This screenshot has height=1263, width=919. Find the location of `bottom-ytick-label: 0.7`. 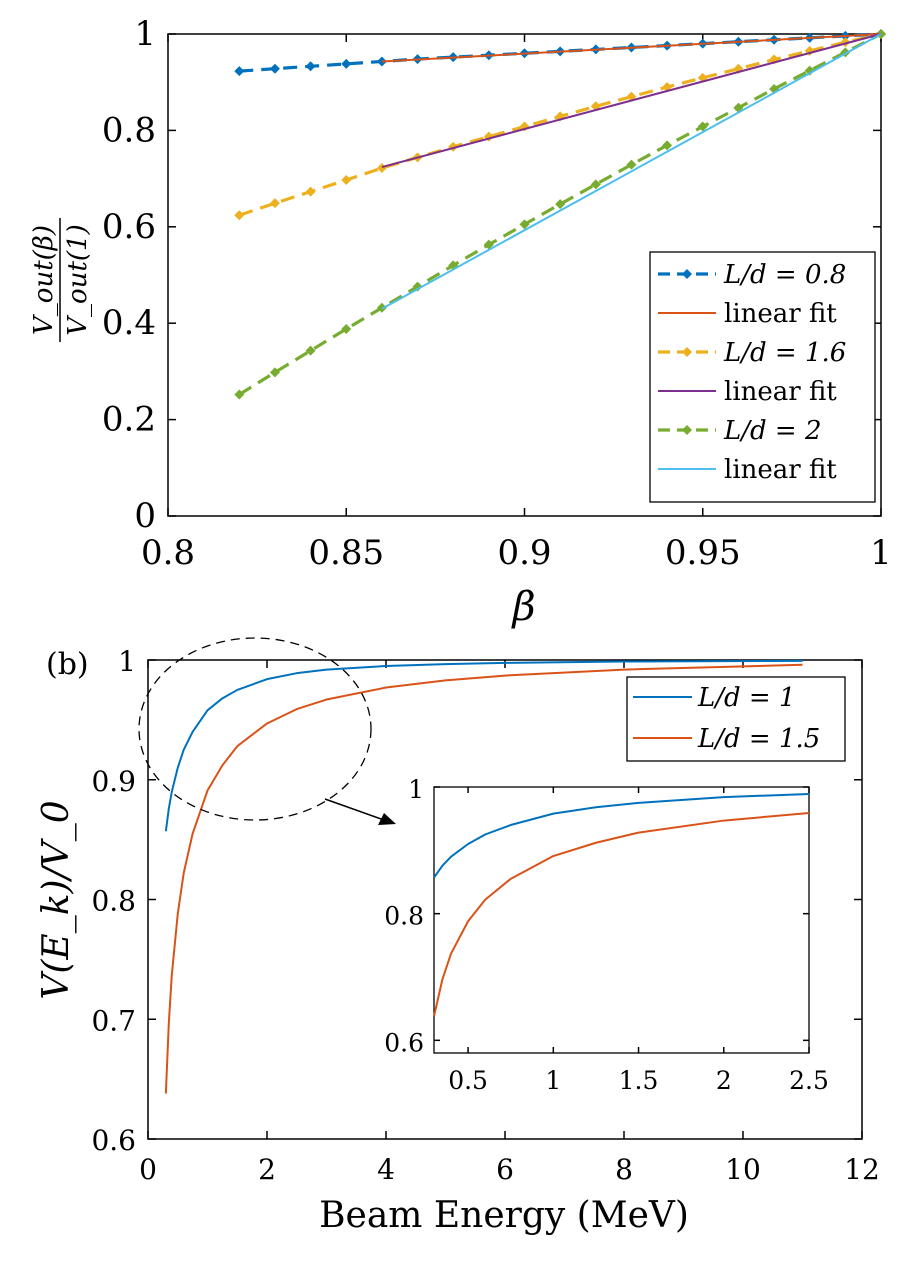

bottom-ytick-label: 0.7 is located at coordinates (113, 1020).